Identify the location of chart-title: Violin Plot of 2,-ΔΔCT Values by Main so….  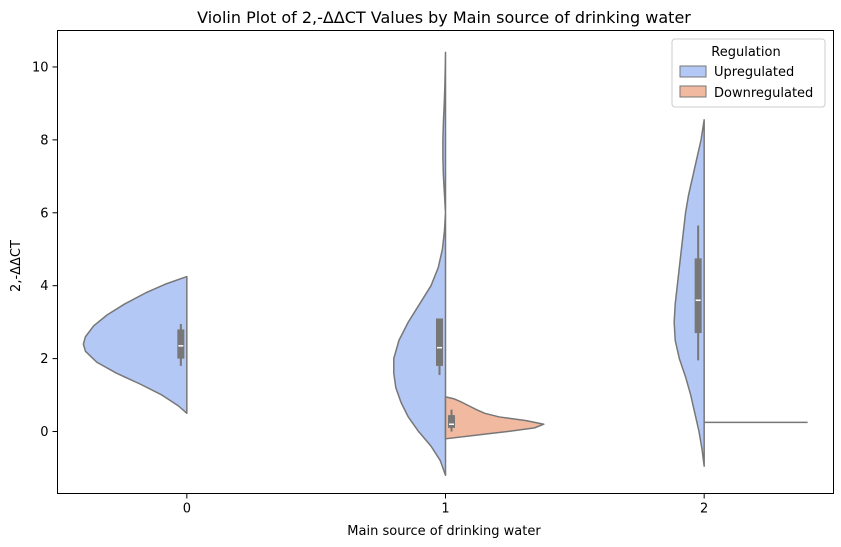
(444, 17).